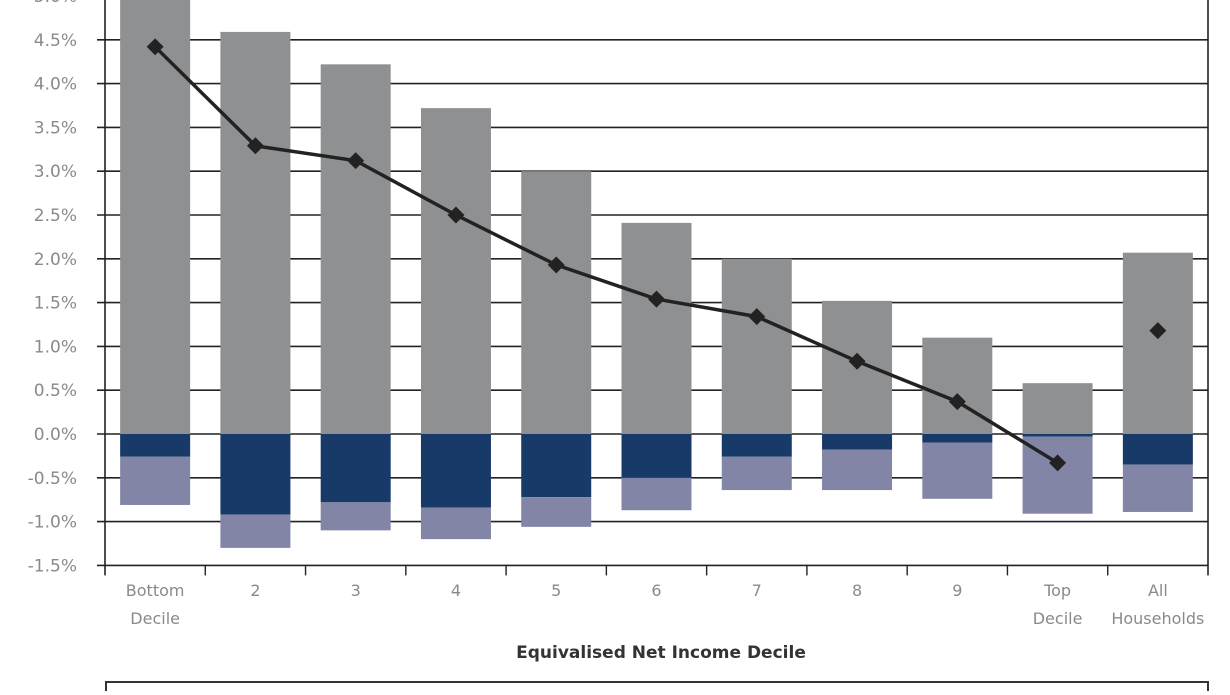 The width and height of the screenshot is (1230, 695). I want to click on y-tick-label: 1.5%, so click(55, 304).